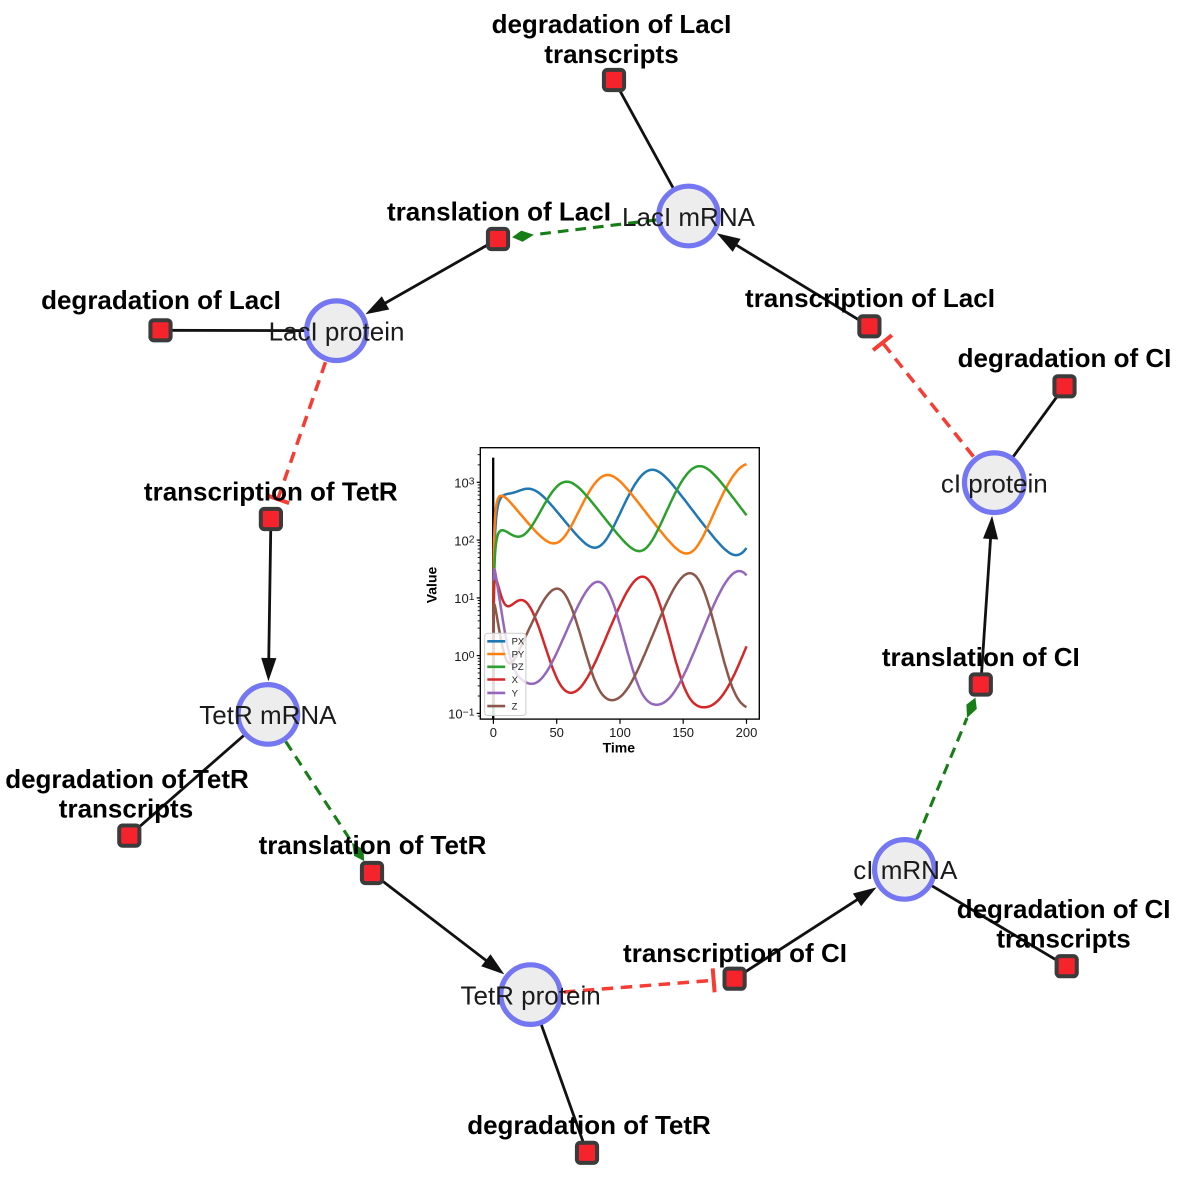 This screenshot has height=1200, width=1189. What do you see at coordinates (493, 732) in the screenshot?
I see `svg-text: 0` at bounding box center [493, 732].